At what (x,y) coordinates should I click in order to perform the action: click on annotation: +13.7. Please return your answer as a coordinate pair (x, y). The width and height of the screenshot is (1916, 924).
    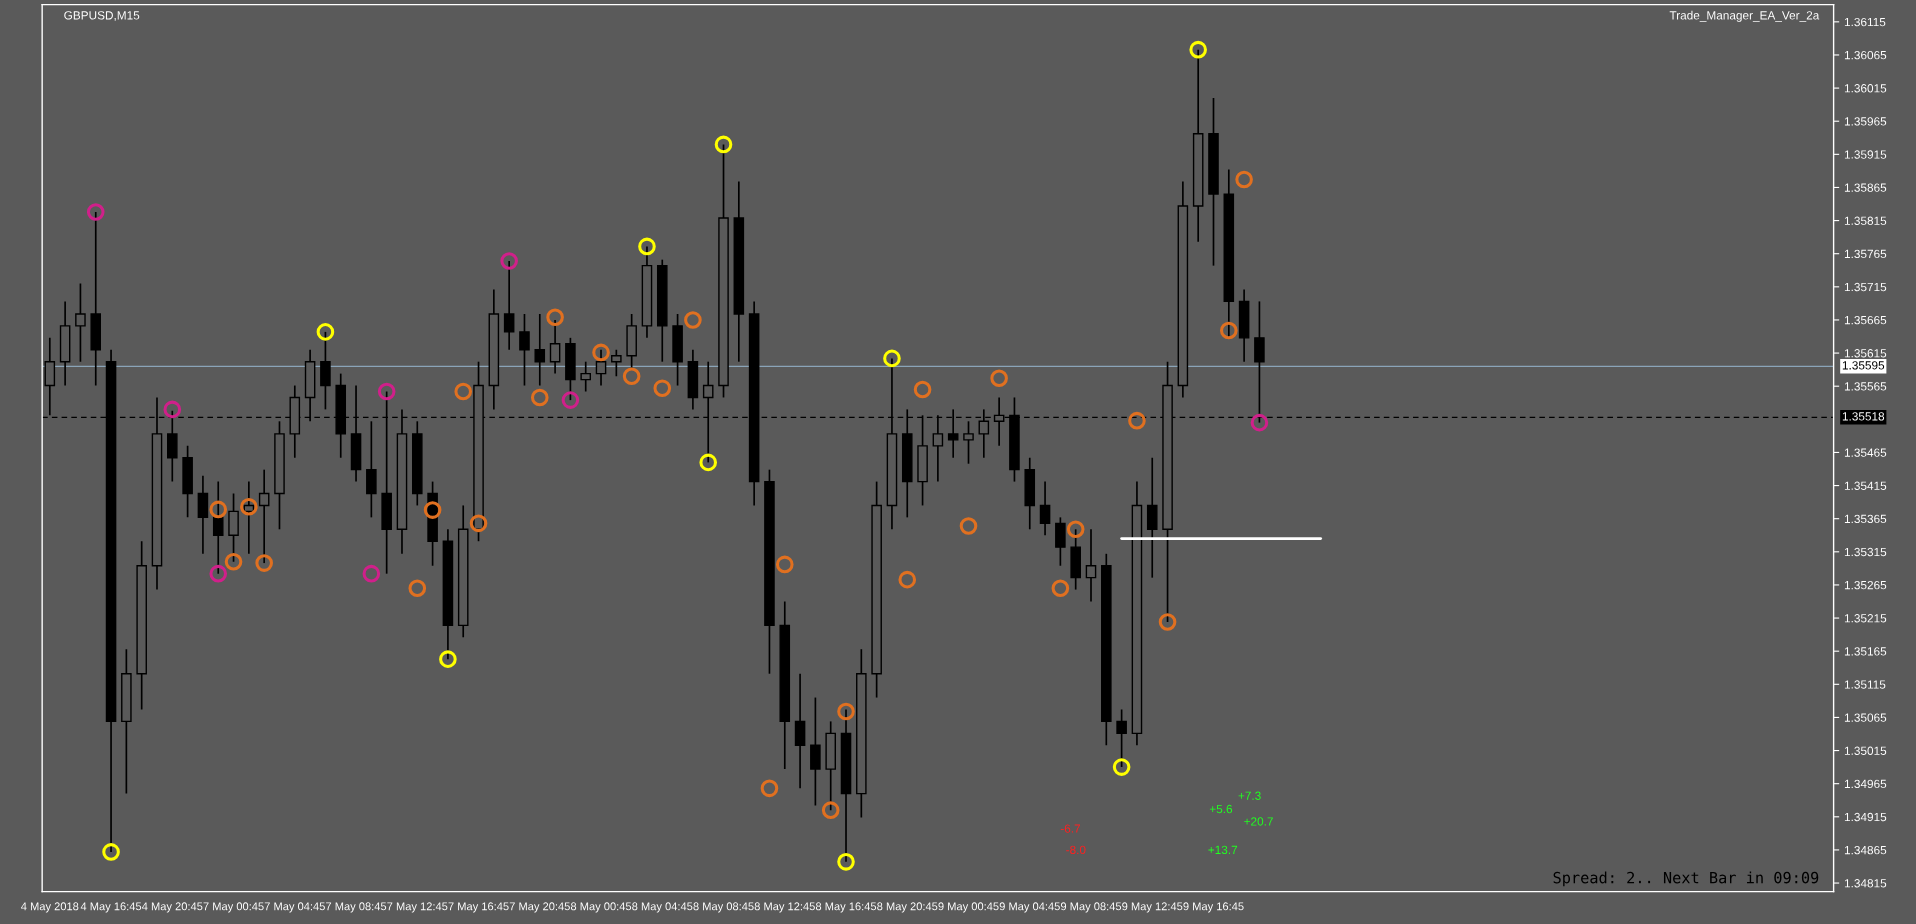
    Looking at the image, I should click on (1223, 850).